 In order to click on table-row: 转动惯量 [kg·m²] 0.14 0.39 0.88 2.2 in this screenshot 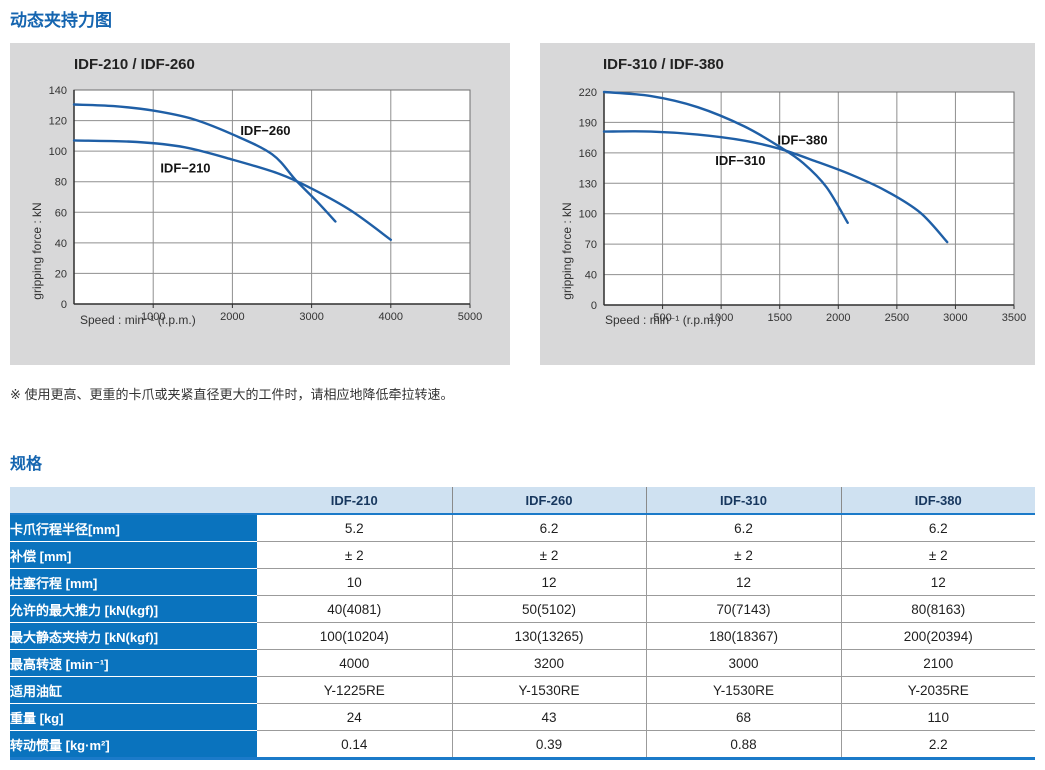, I will do `click(522, 745)`.